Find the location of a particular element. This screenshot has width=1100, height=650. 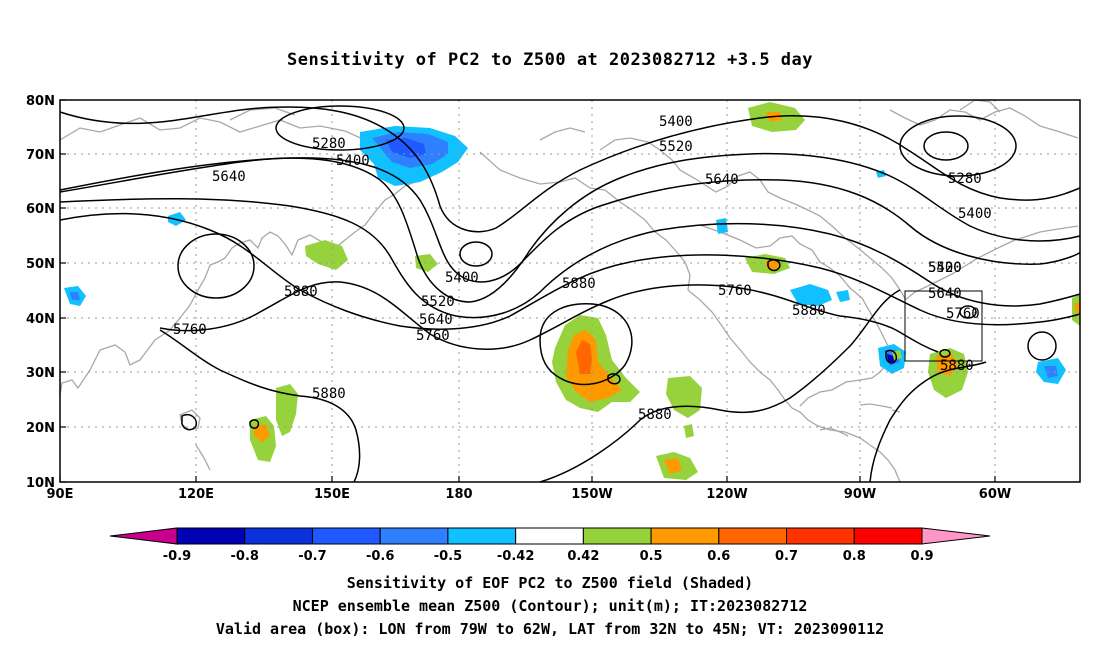

colorbar-tick-label: 0.6 is located at coordinates (718, 556).